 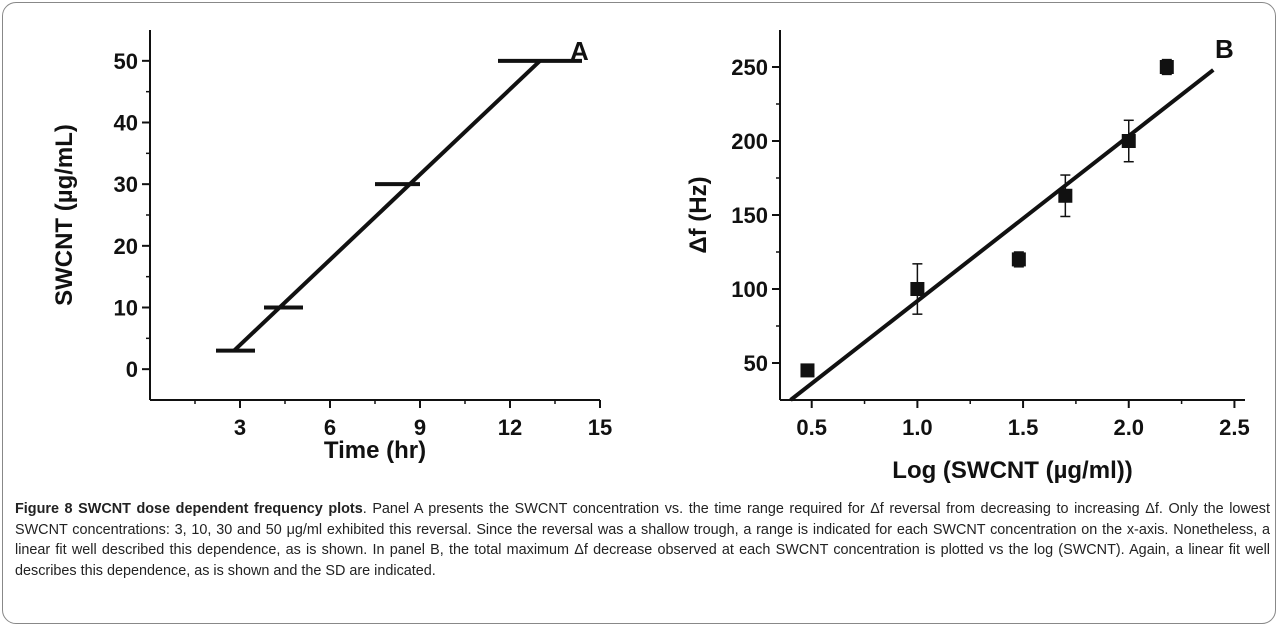 I want to click on y-tick-label: 250, so click(x=749, y=67).